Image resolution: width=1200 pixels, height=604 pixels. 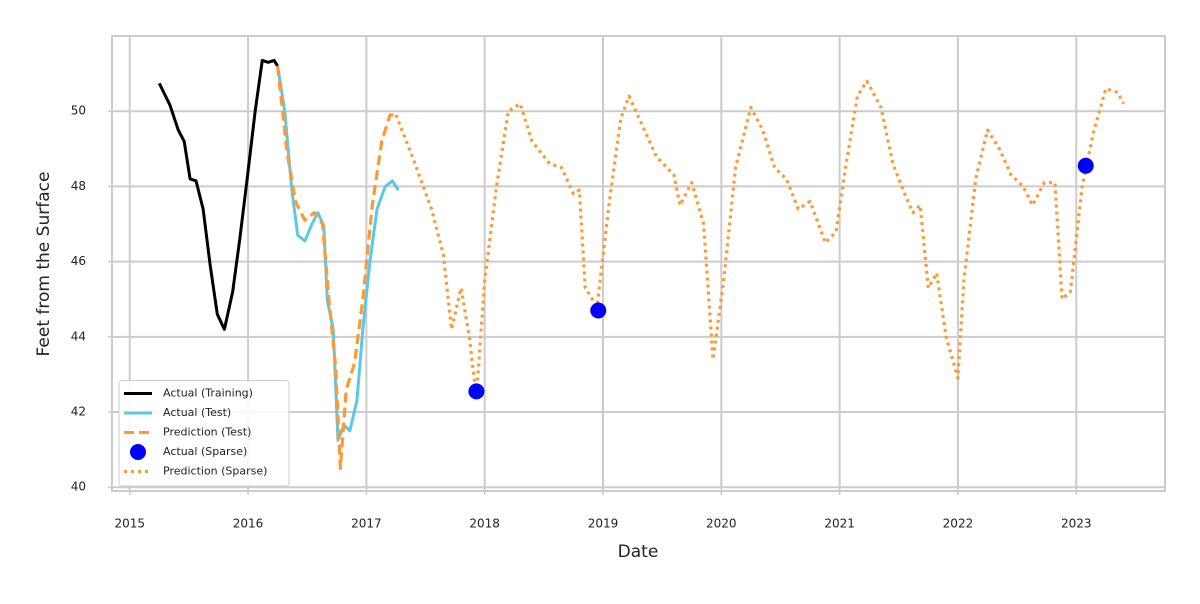 I want to click on x-tick-label: 2022, so click(x=958, y=524).